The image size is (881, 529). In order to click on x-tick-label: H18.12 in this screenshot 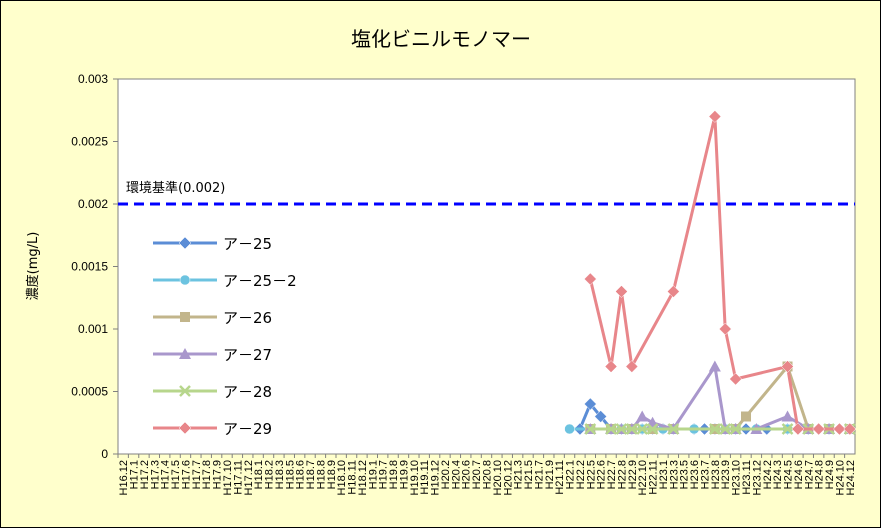, I will do `click(363, 477)`.